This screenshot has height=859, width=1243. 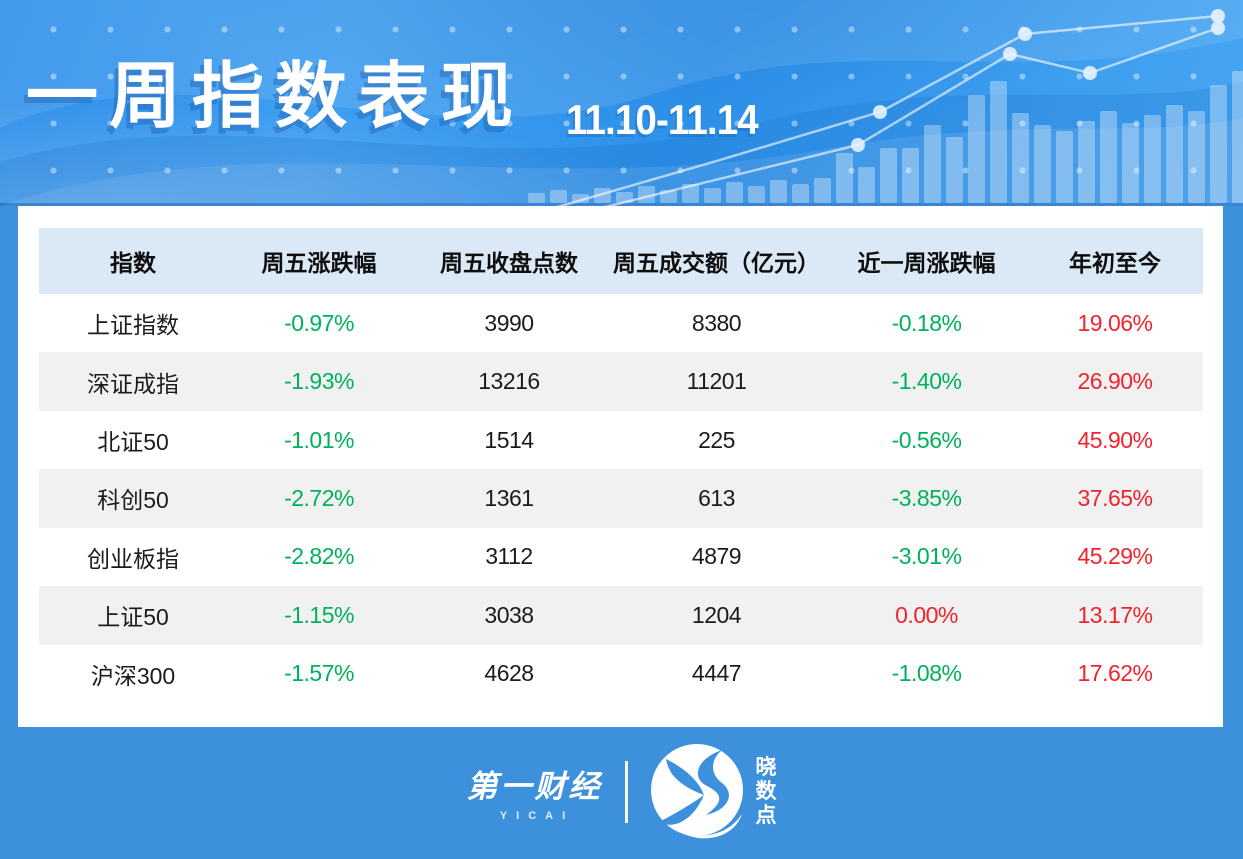 I want to click on xiaoshudian-char: 数, so click(x=766, y=791).